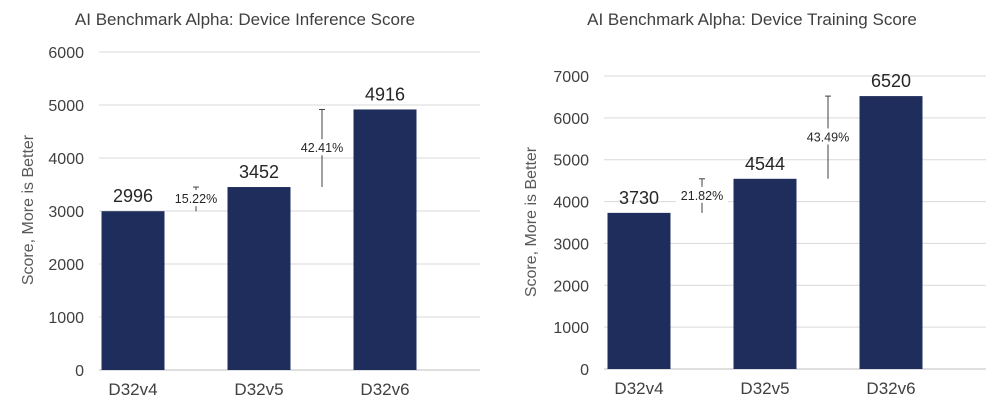  Describe the element at coordinates (571, 77) in the screenshot. I see `y-tick-label: 7000` at that location.